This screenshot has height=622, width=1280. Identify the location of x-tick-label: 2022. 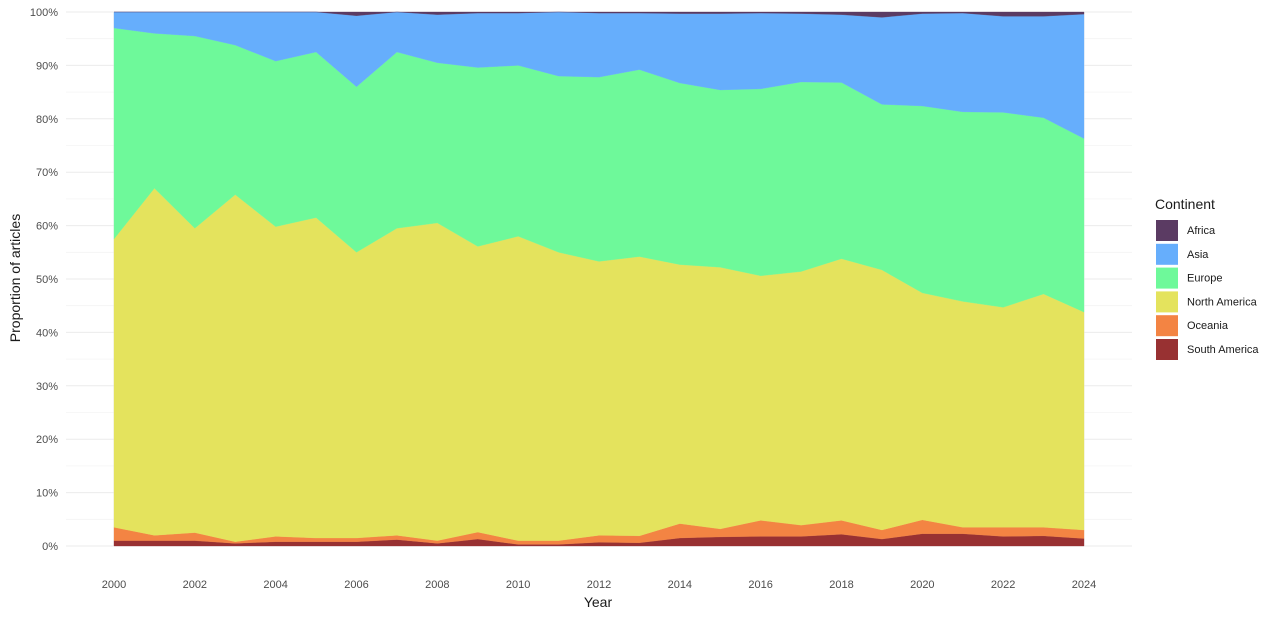
(1003, 585).